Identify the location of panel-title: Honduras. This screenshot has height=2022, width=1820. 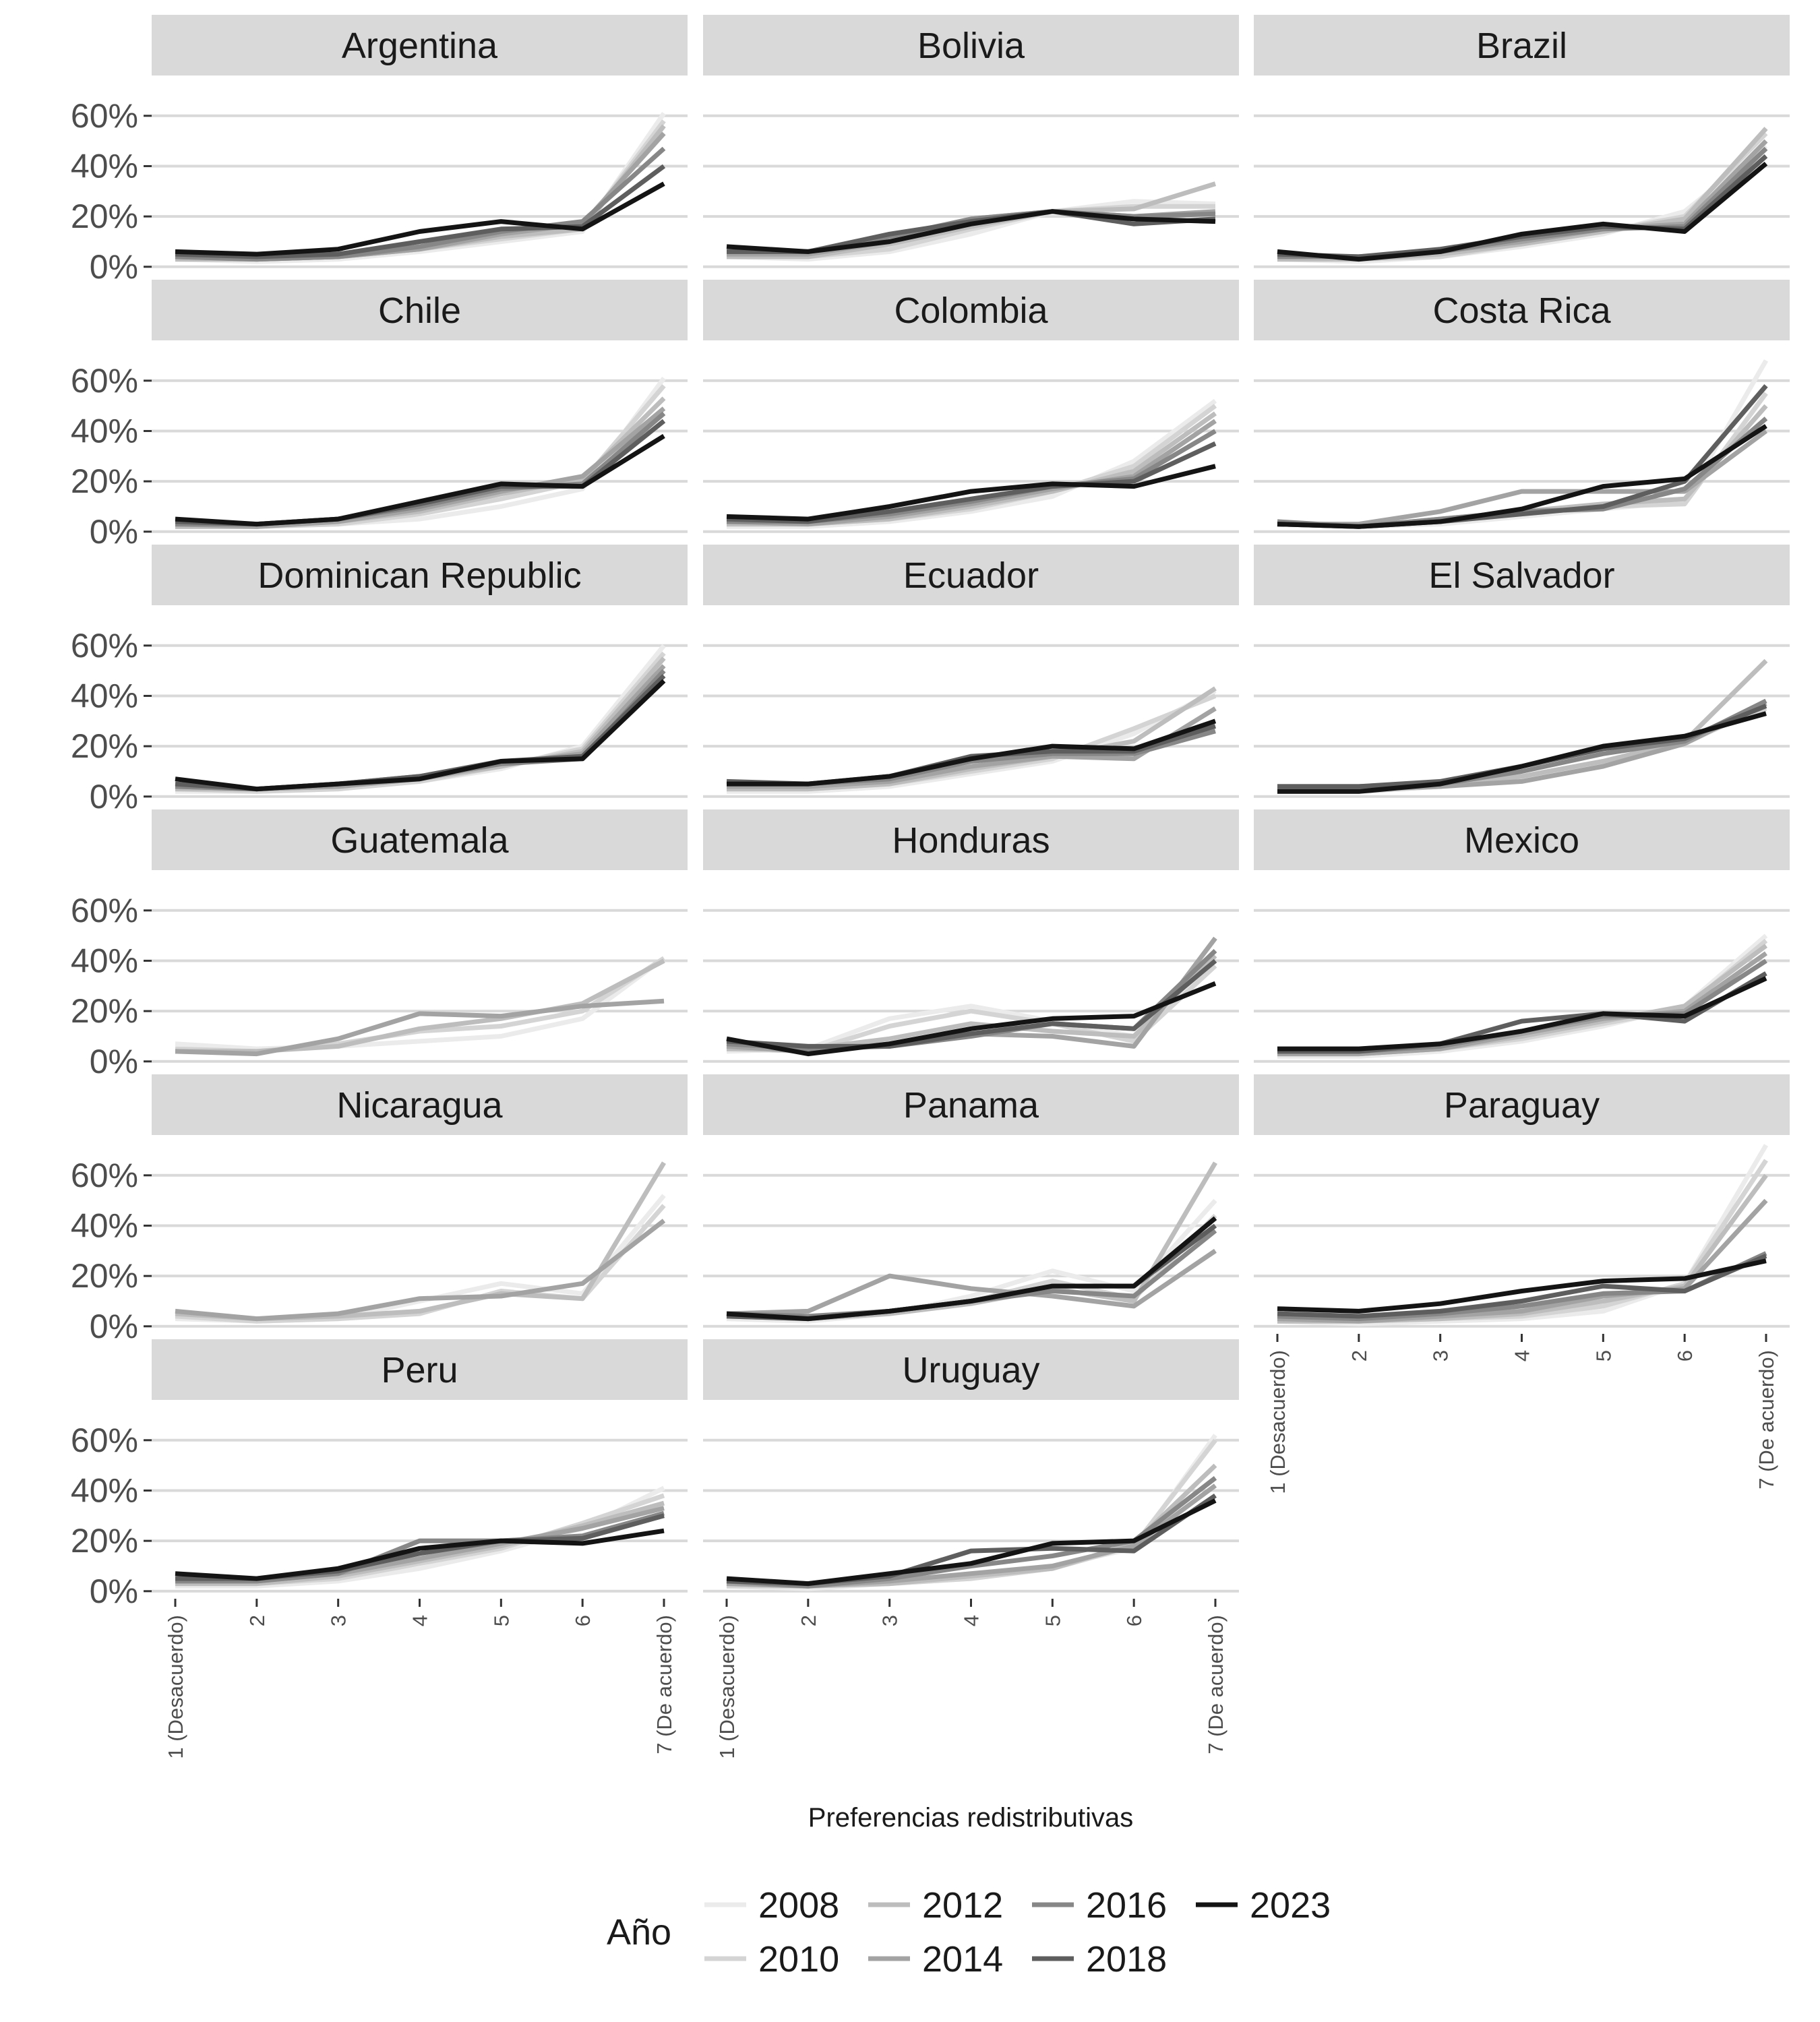
(971, 840).